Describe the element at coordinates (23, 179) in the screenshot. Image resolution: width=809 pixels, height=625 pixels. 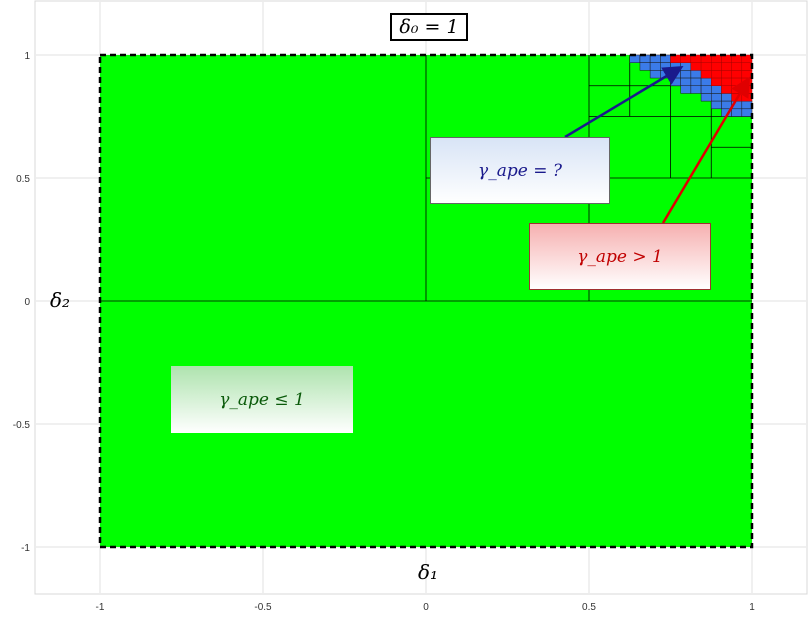
I see `y-tick-label: 0.5` at that location.